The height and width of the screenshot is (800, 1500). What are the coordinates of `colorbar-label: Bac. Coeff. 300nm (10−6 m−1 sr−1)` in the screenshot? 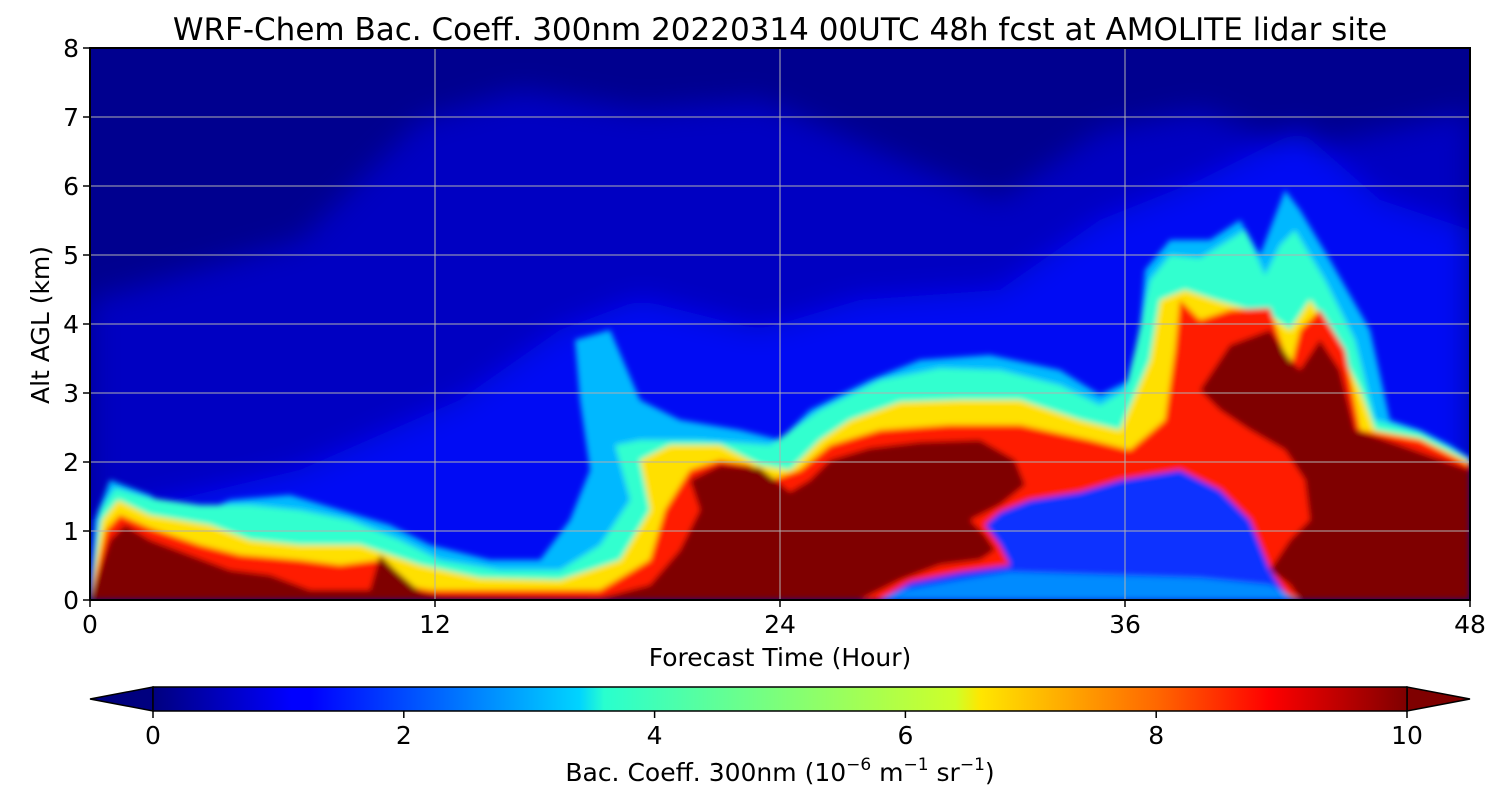 It's located at (779, 771).